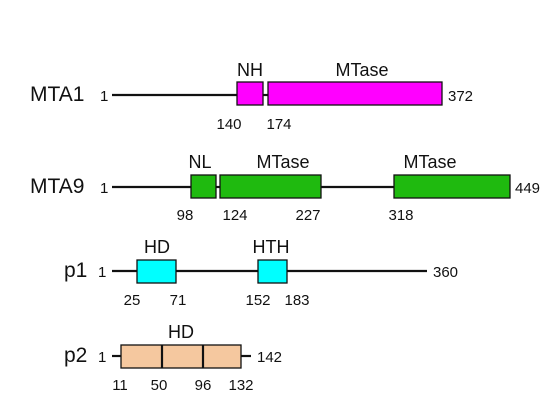  I want to click on position-label: 98, so click(185, 215).